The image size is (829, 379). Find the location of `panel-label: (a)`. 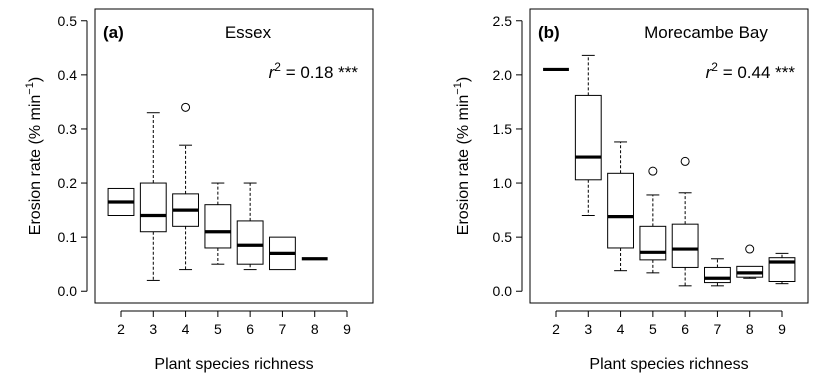

panel-label: (a) is located at coordinates (113, 32).